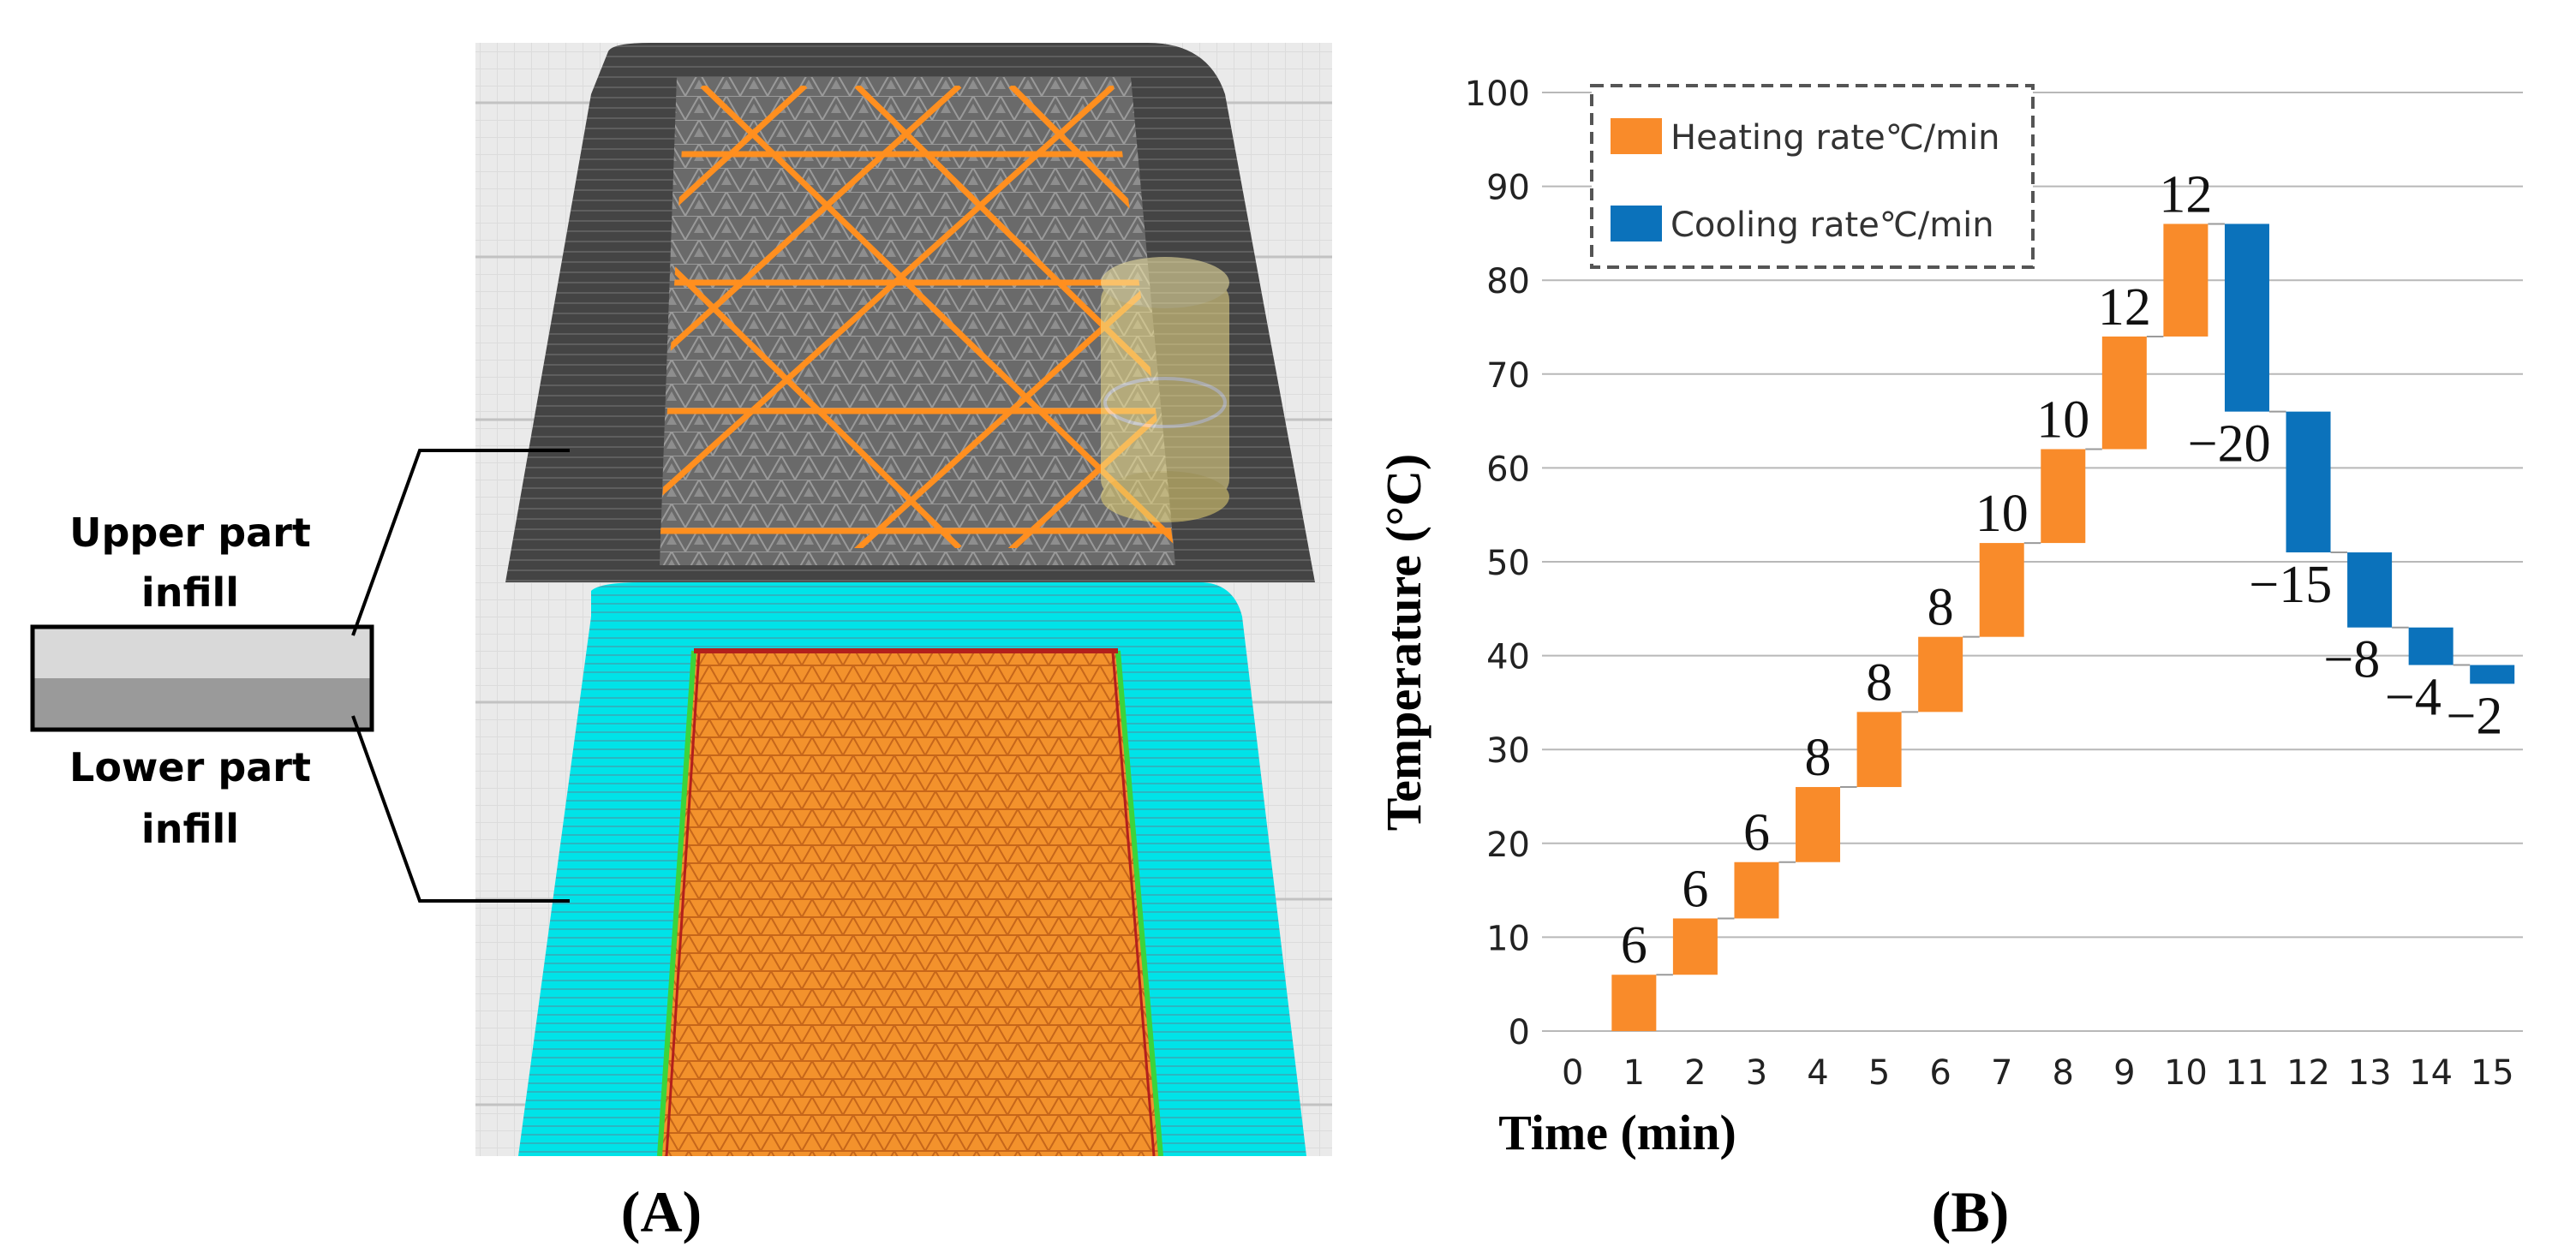  I want to click on data-label-min-7: 10, so click(2002, 514).